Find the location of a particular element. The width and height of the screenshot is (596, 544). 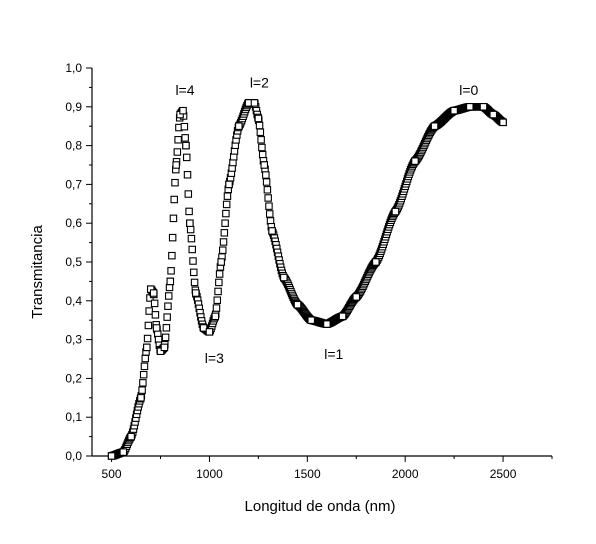

y-tick-label: 0,4 is located at coordinates (73, 301).